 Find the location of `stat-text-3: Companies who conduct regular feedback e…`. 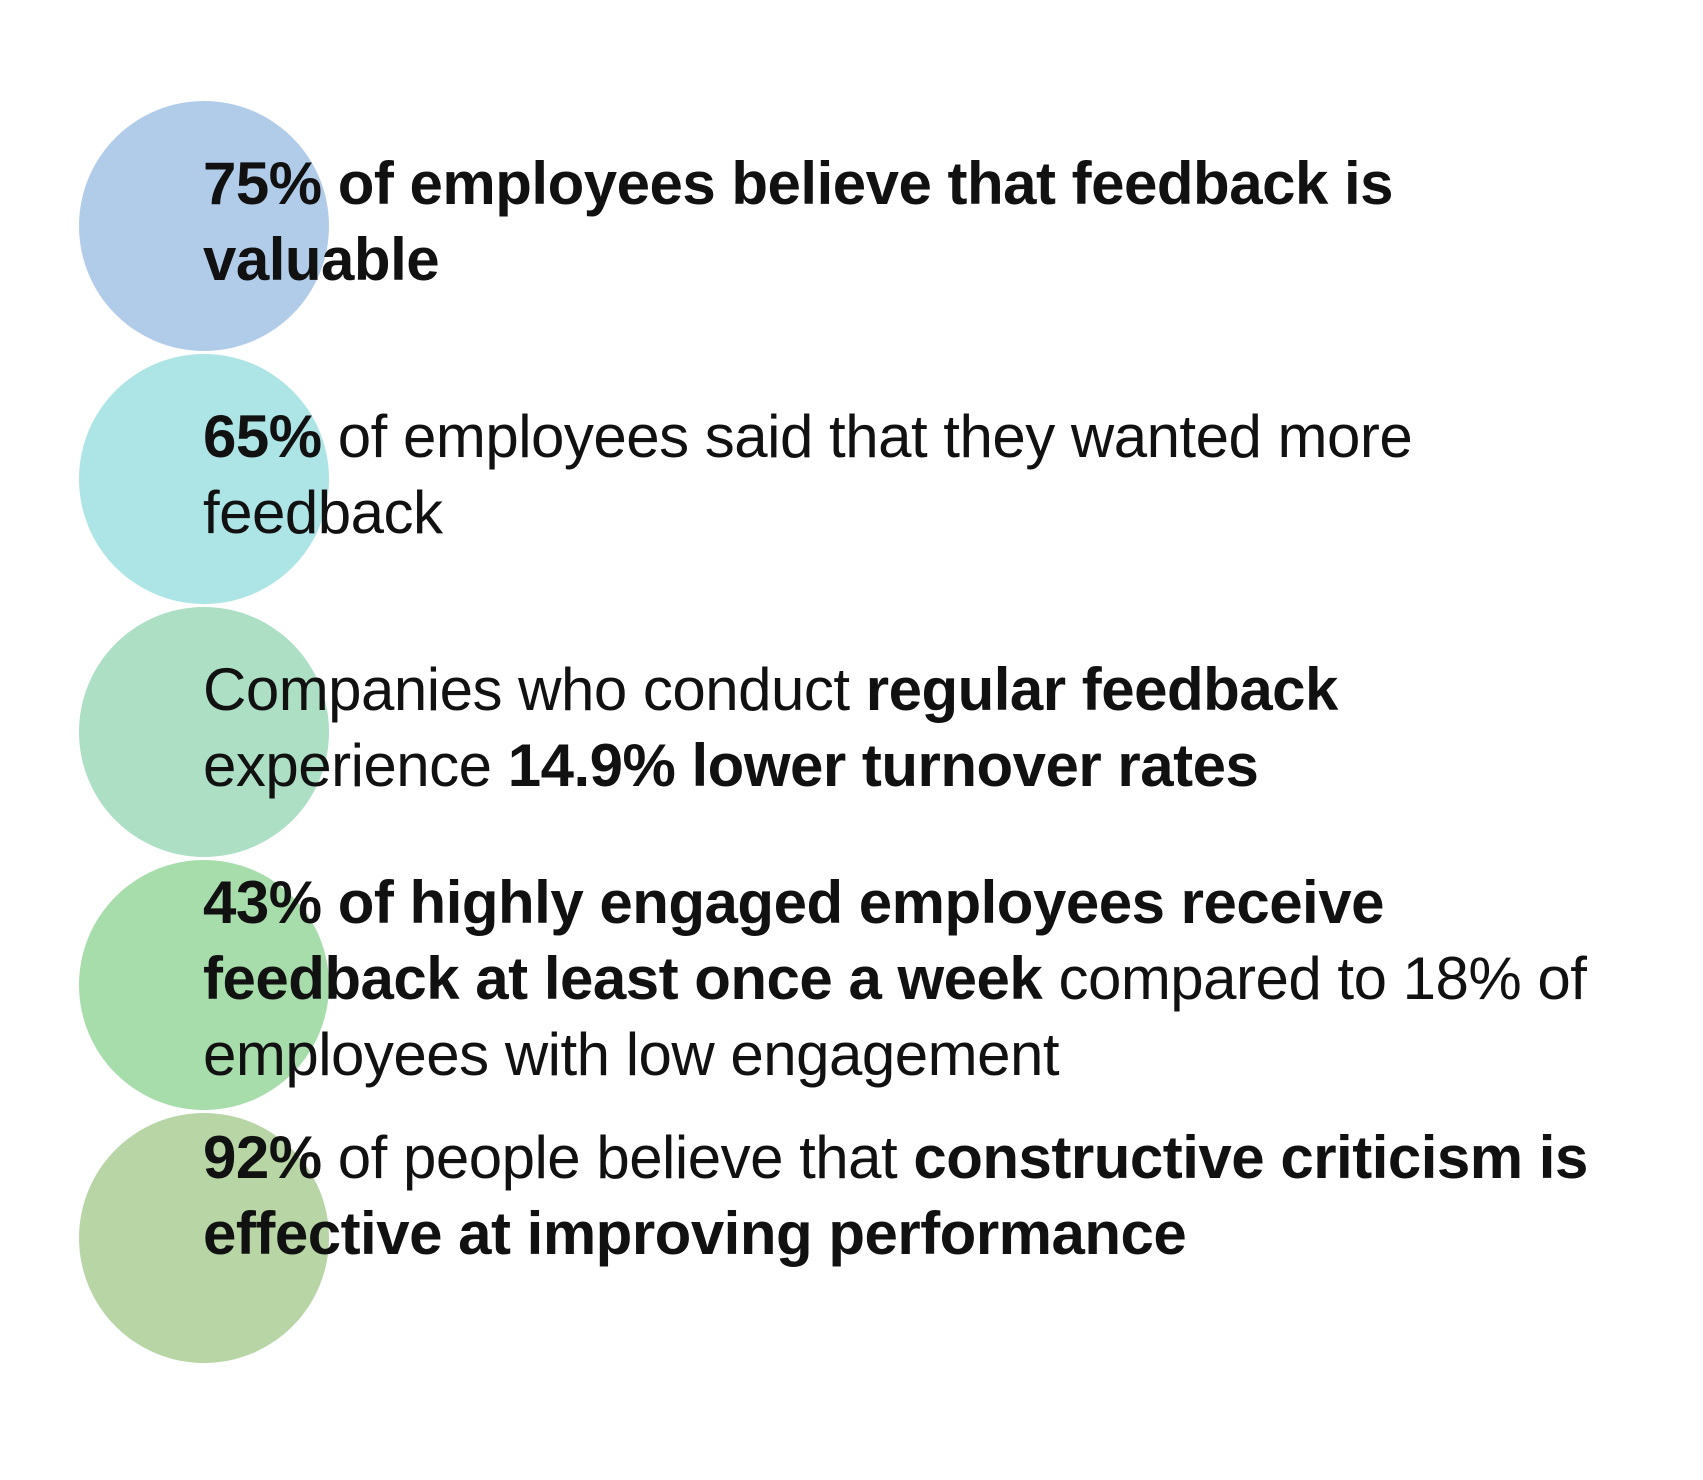

stat-text-3: Companies who conduct regular feedback e… is located at coordinates (913, 728).